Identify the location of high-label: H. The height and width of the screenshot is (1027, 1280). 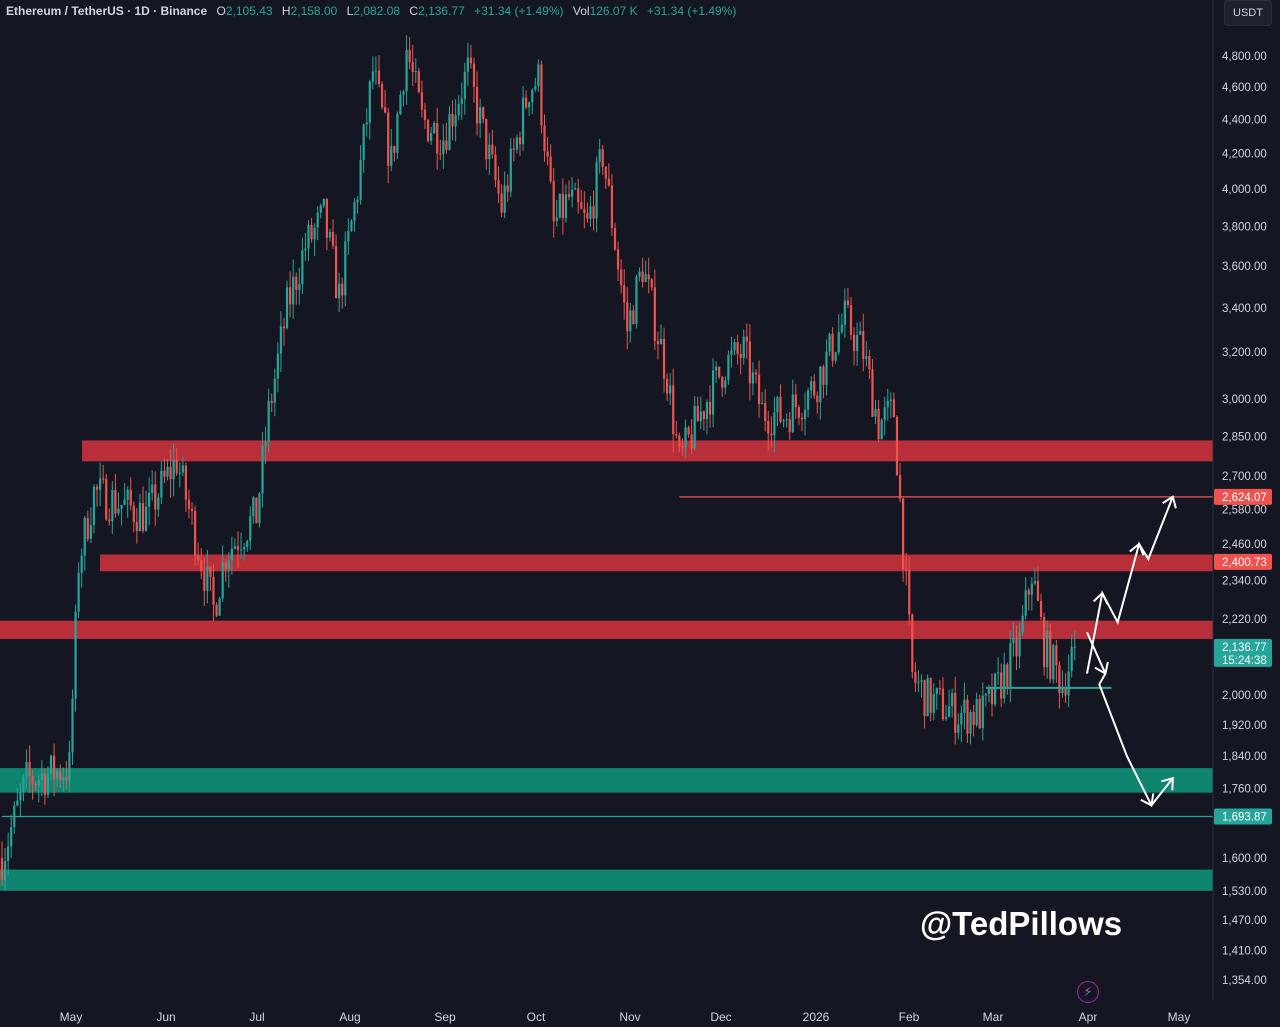
(286, 11).